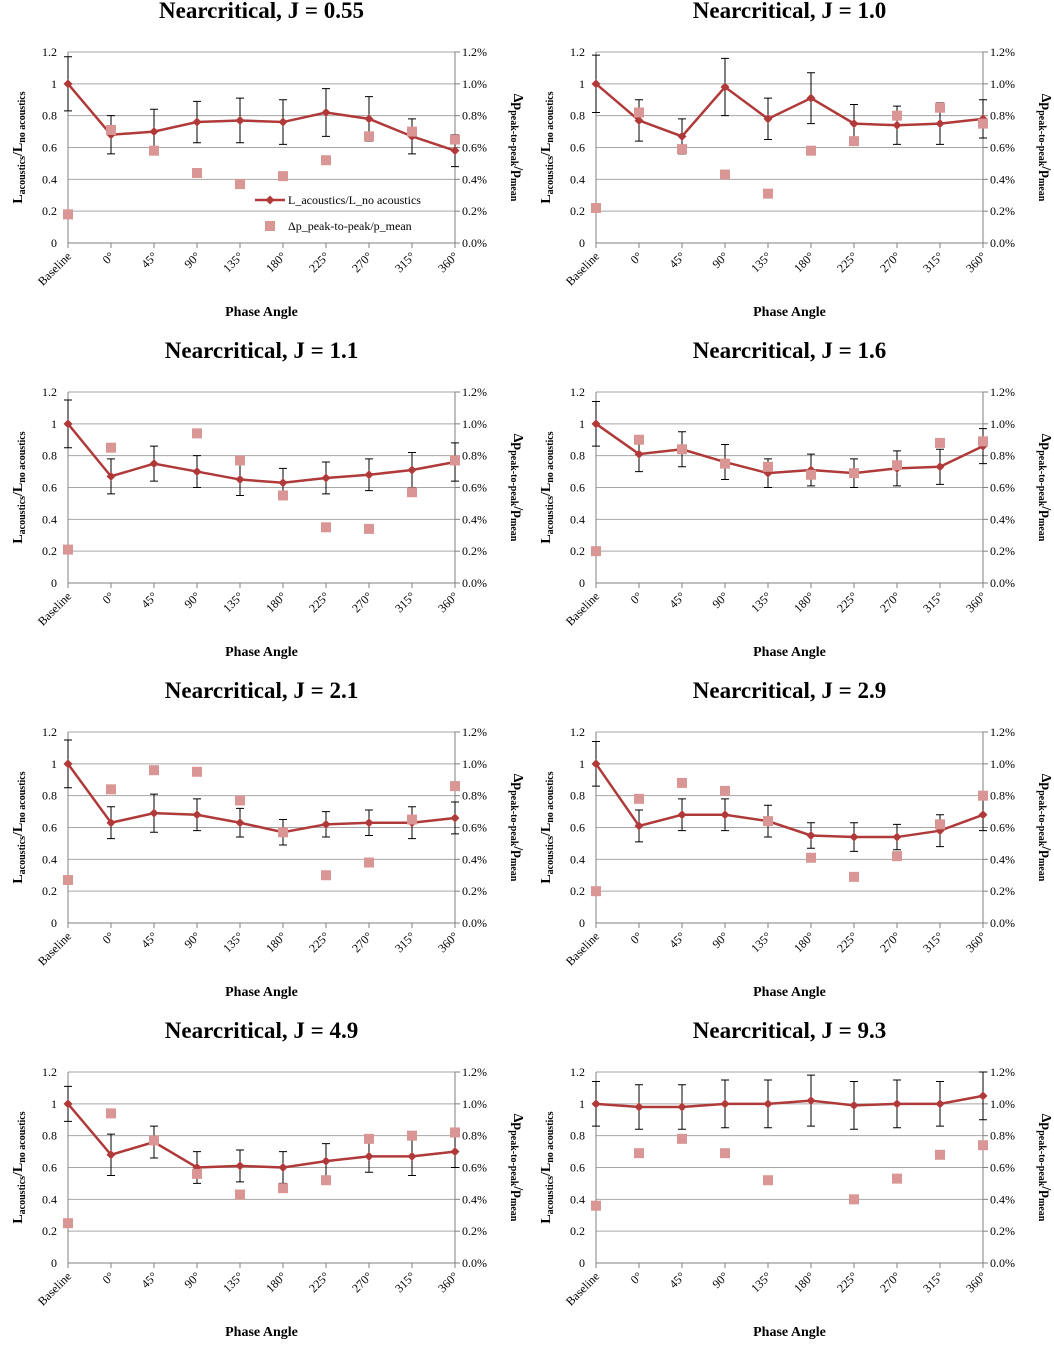  I want to click on subscript: no acoustics, so click(22, 457).